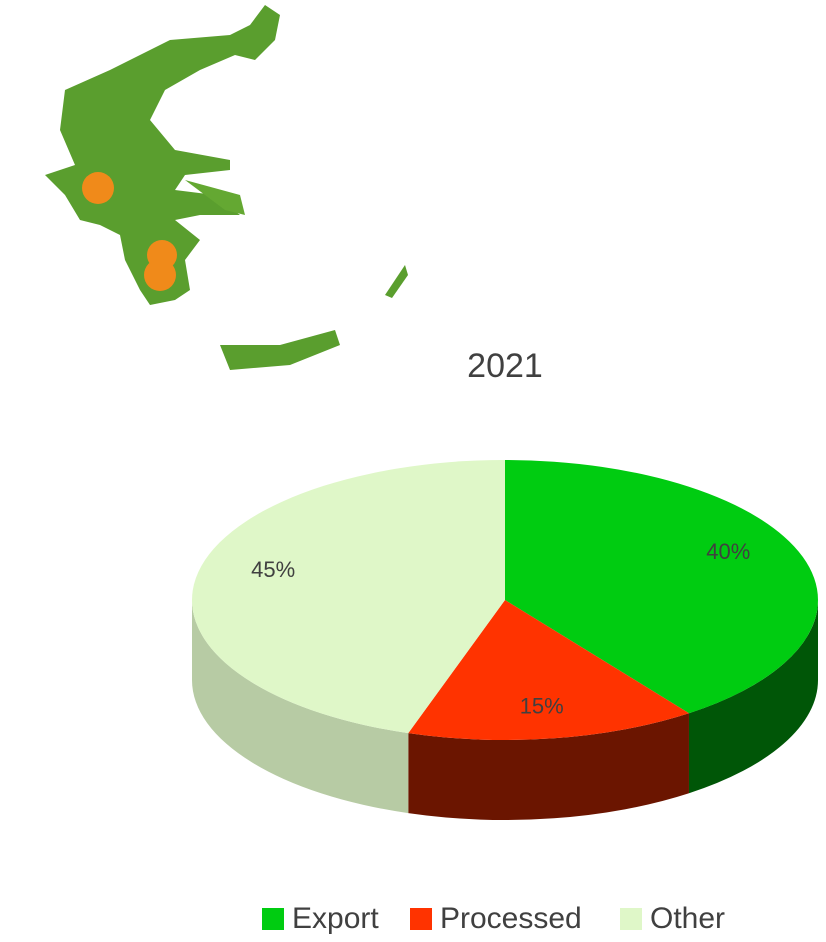  What do you see at coordinates (687, 918) in the screenshot?
I see `legend-label: Other` at bounding box center [687, 918].